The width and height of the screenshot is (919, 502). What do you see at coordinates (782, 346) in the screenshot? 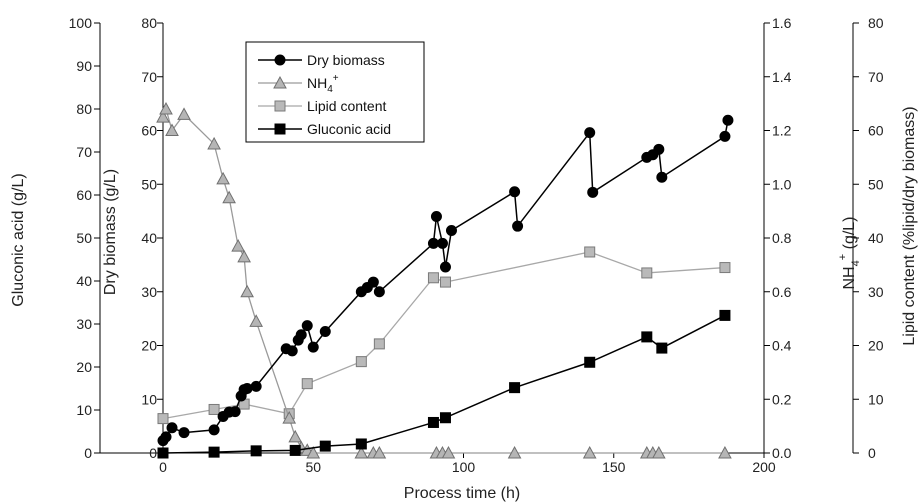
I see `nh4-axis-tick-label: 0.4` at bounding box center [782, 346].